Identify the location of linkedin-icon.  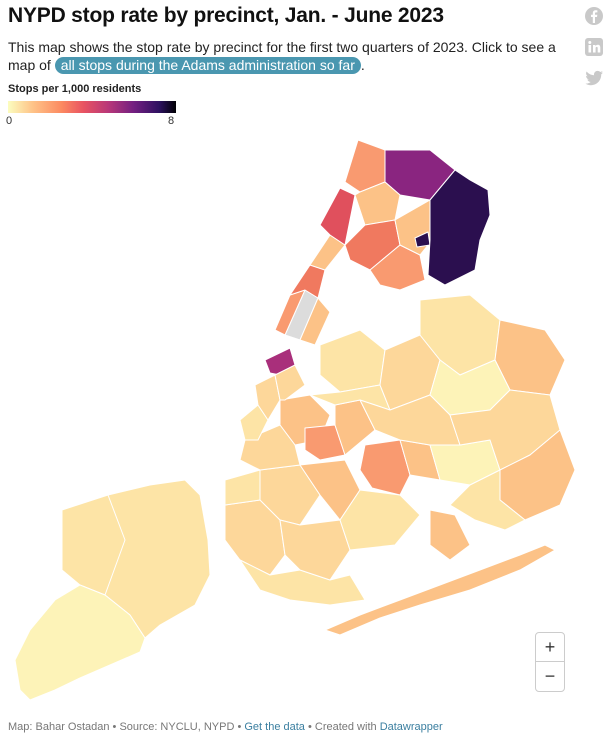
(594, 47).